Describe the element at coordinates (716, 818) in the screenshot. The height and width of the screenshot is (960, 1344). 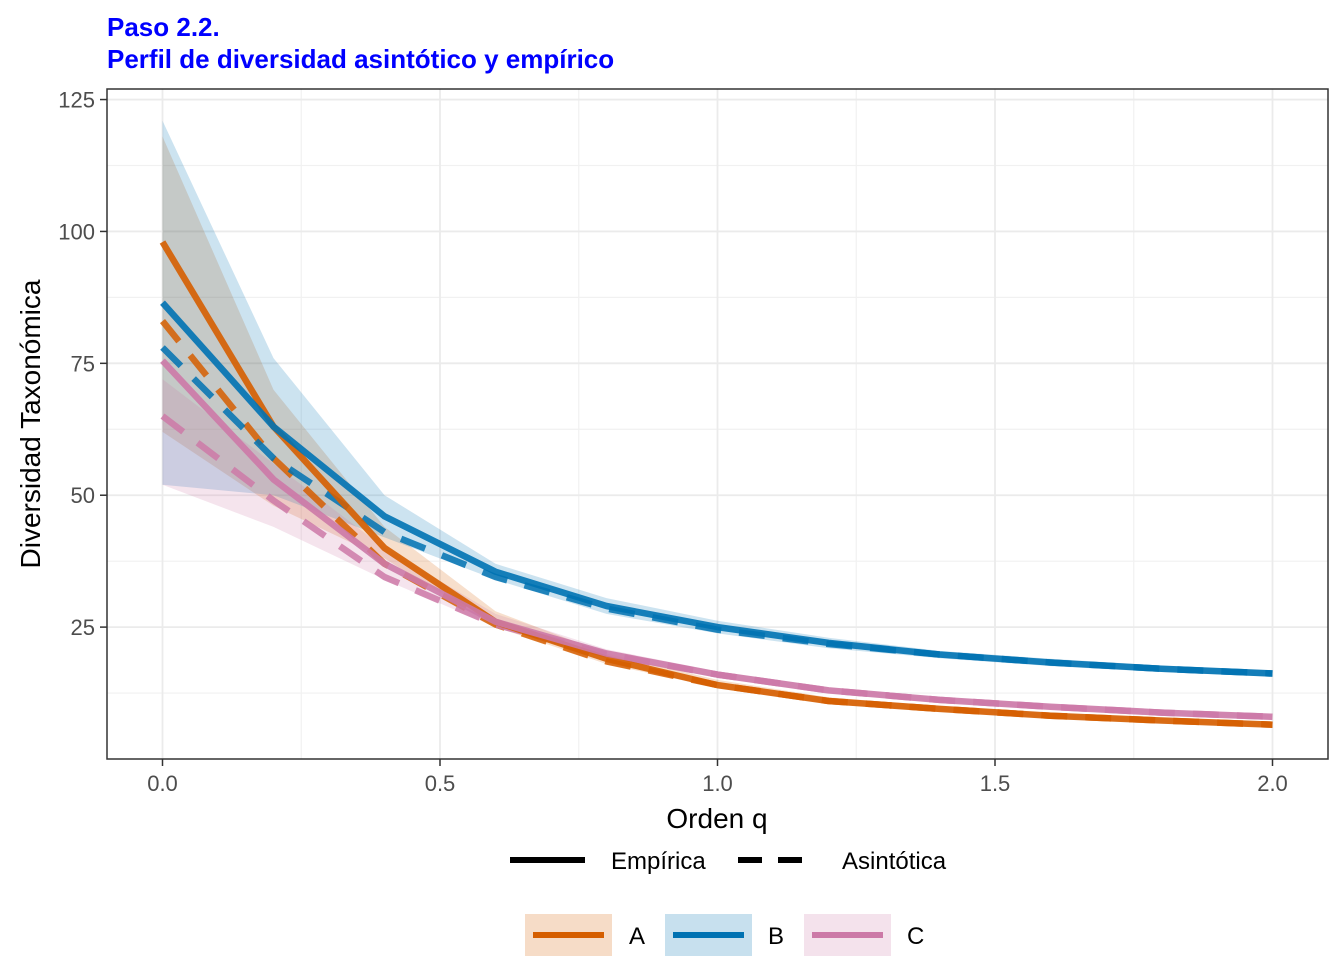
I see `x-axis-title: Orden q` at that location.